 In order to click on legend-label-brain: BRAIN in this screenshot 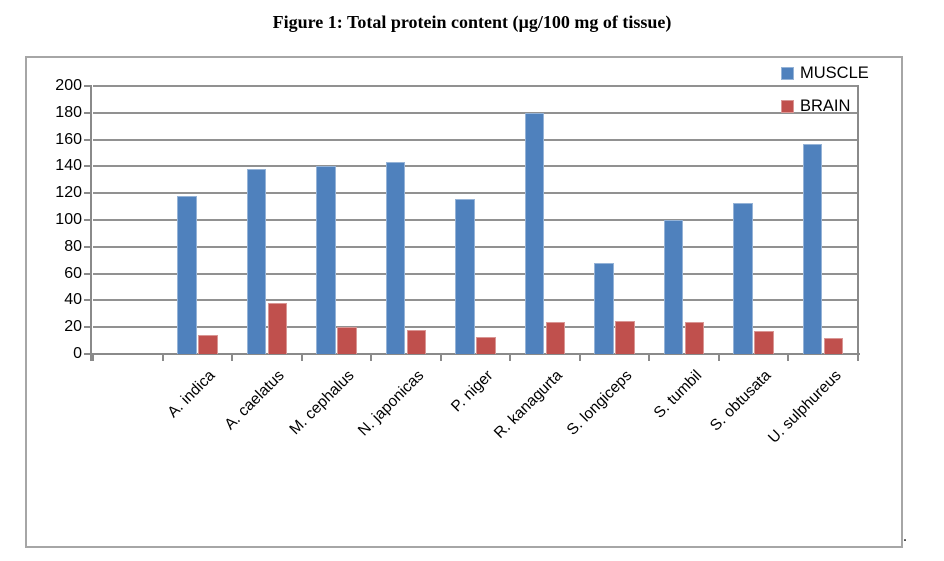, I will do `click(825, 106)`.